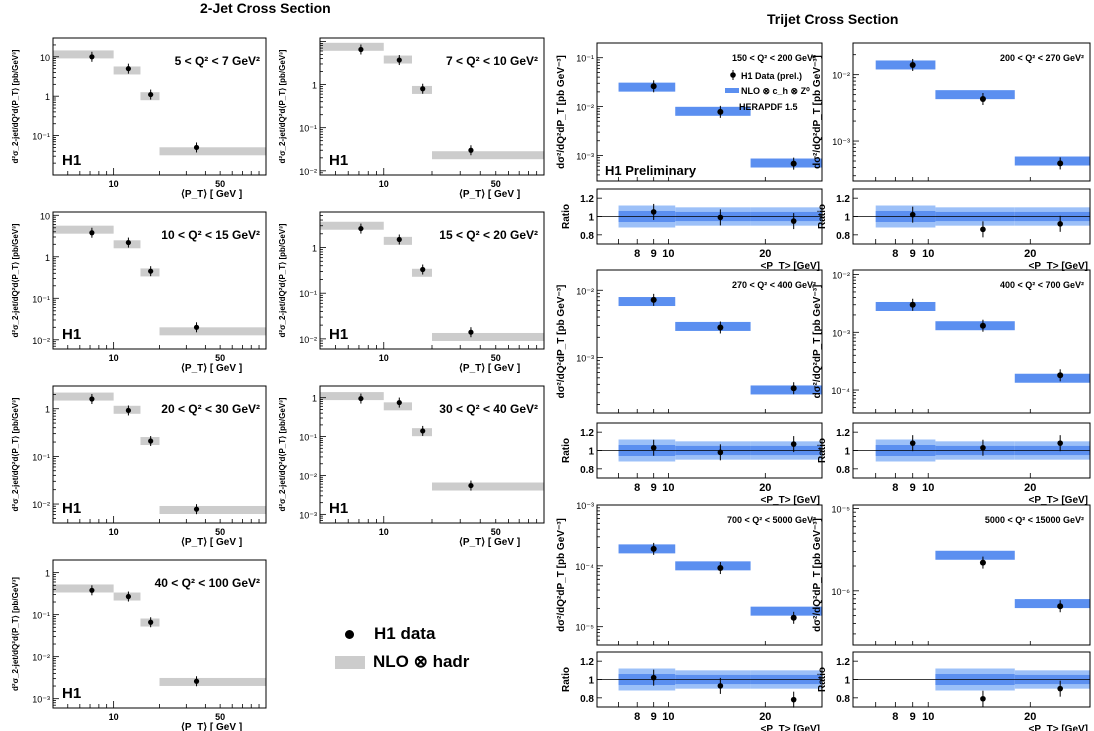 This screenshot has width=1094, height=731. What do you see at coordinates (833, 19) in the screenshot?
I see `trijet-title: Trijet Cross Section` at bounding box center [833, 19].